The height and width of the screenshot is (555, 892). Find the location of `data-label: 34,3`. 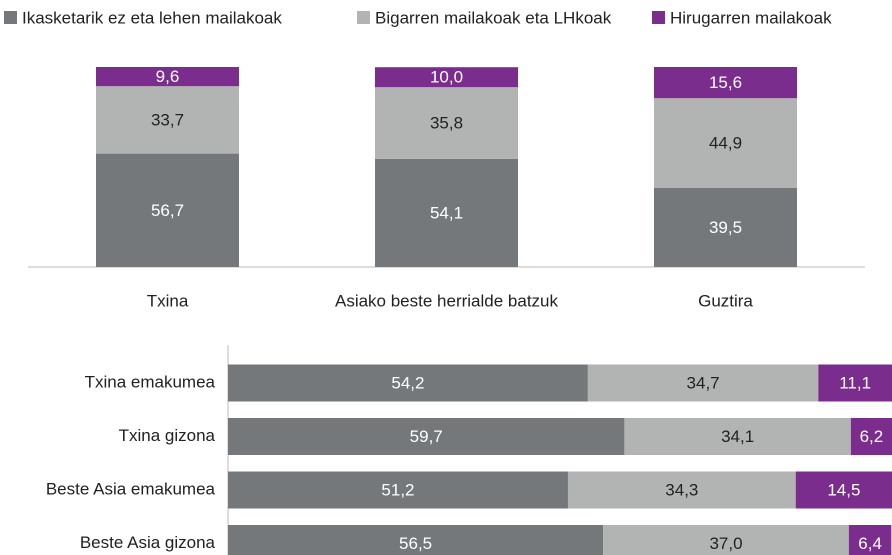

data-label: 34,3 is located at coordinates (681, 489).